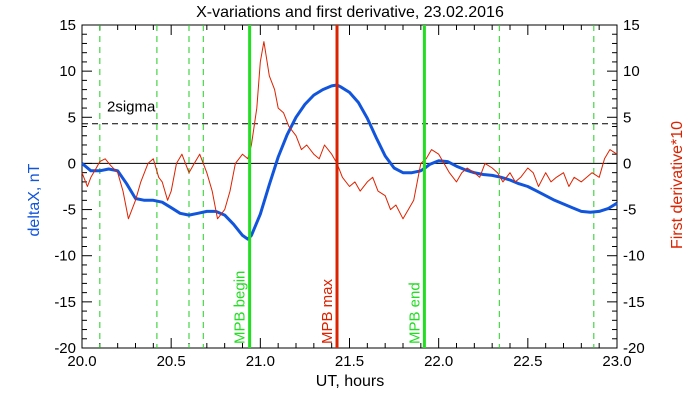  I want to click on y-tick-label-left: -10, so click(65, 256).